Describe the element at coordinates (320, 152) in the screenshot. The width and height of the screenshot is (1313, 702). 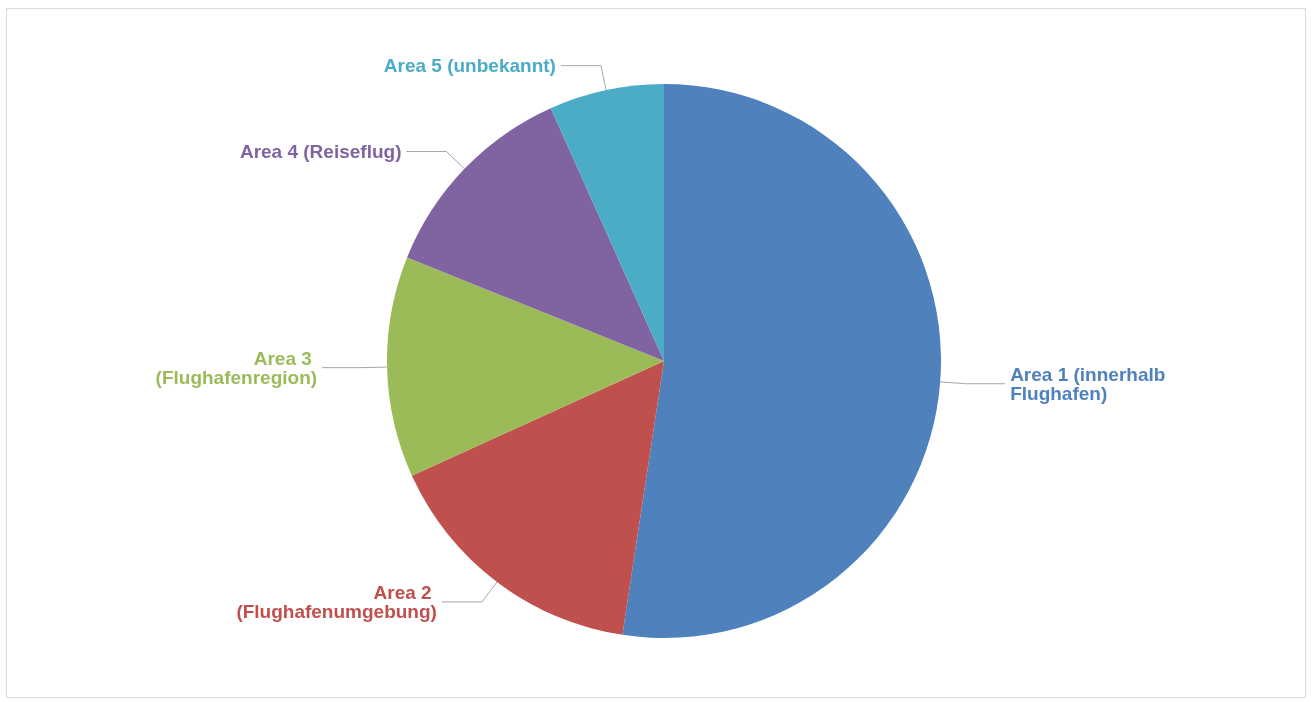
I see `slice-label: Area 4 (Reiseflug)` at that location.